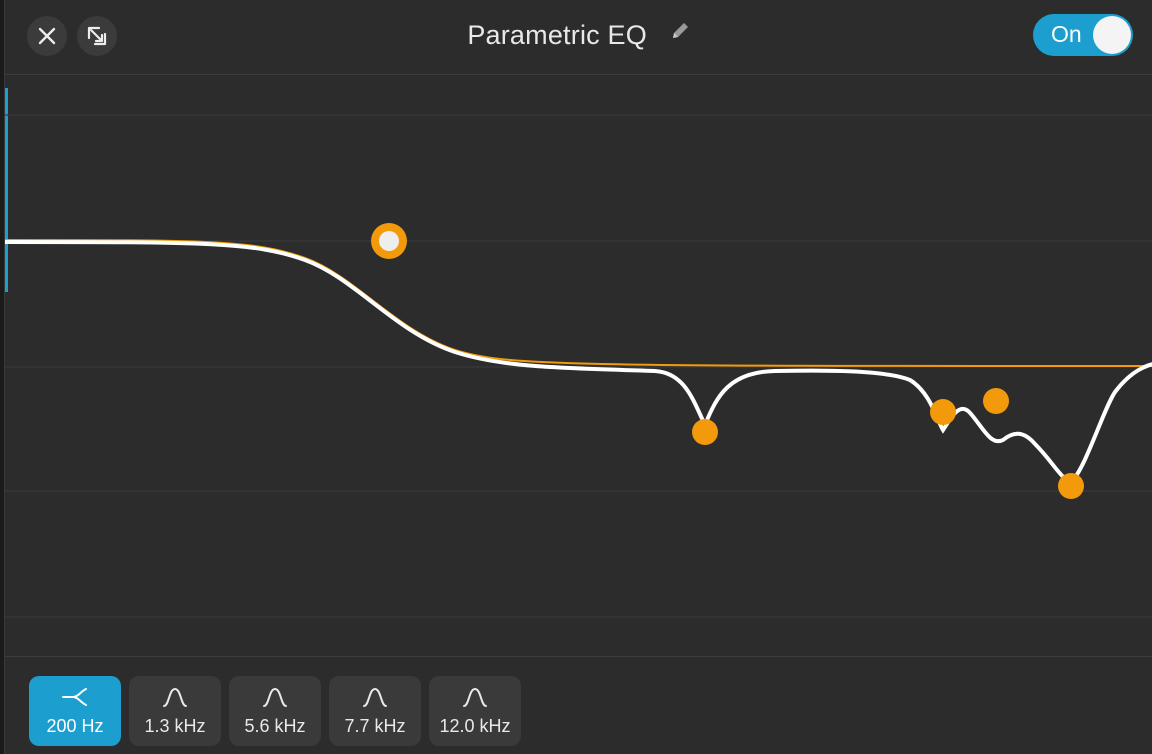 The height and width of the screenshot is (754, 1152). I want to click on popout-button, so click(97, 36).